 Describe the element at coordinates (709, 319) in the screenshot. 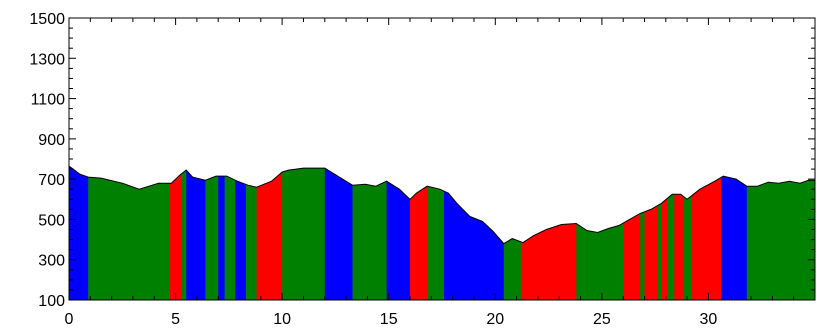

I see `x-tick-label: 30` at that location.